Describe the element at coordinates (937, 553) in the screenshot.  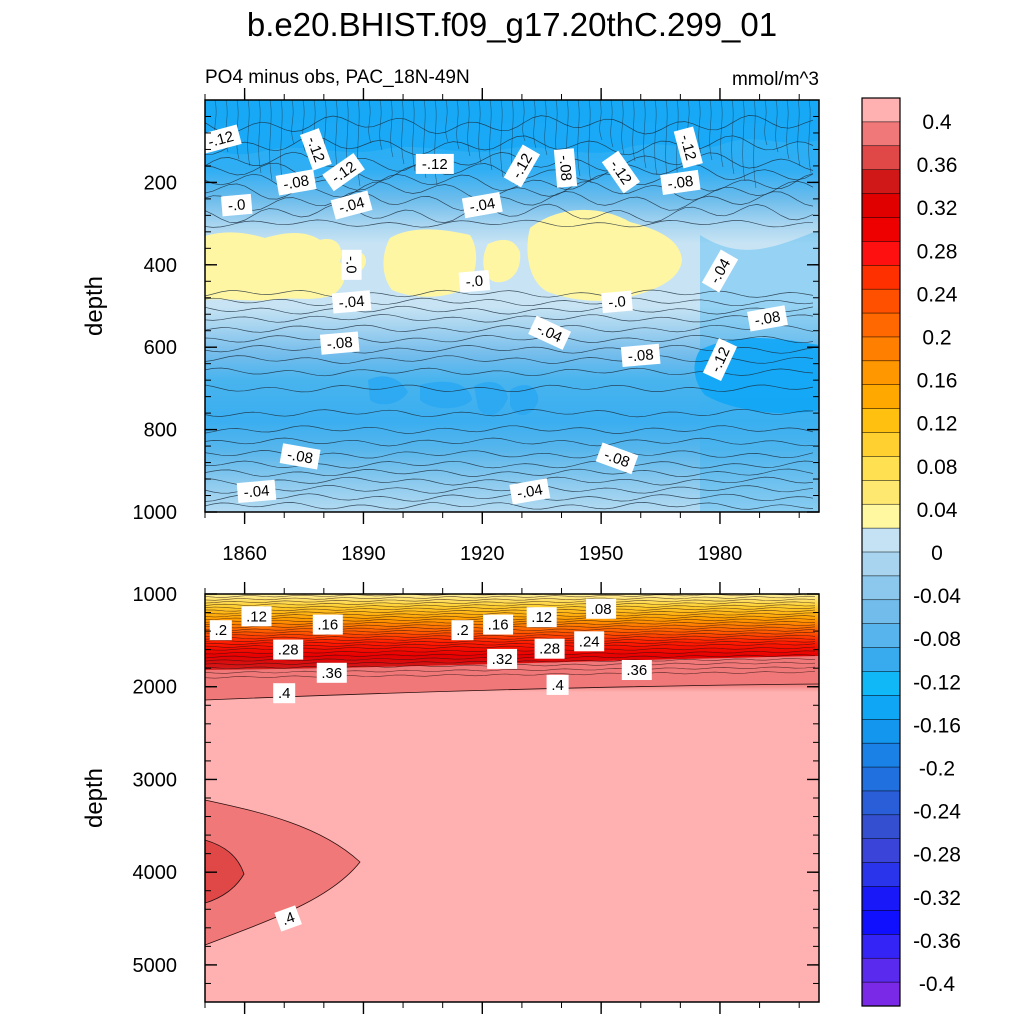
I see `colorbar-label: 0` at that location.